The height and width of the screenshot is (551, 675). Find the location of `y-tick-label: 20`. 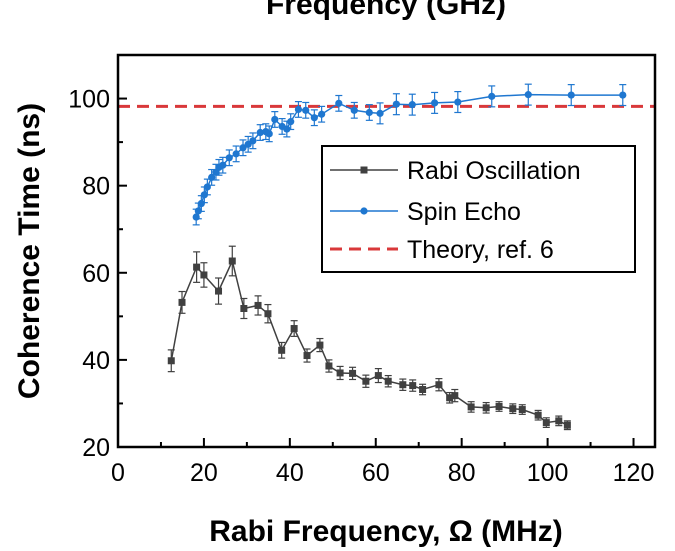

y-tick-label: 20 is located at coordinates (96, 448).